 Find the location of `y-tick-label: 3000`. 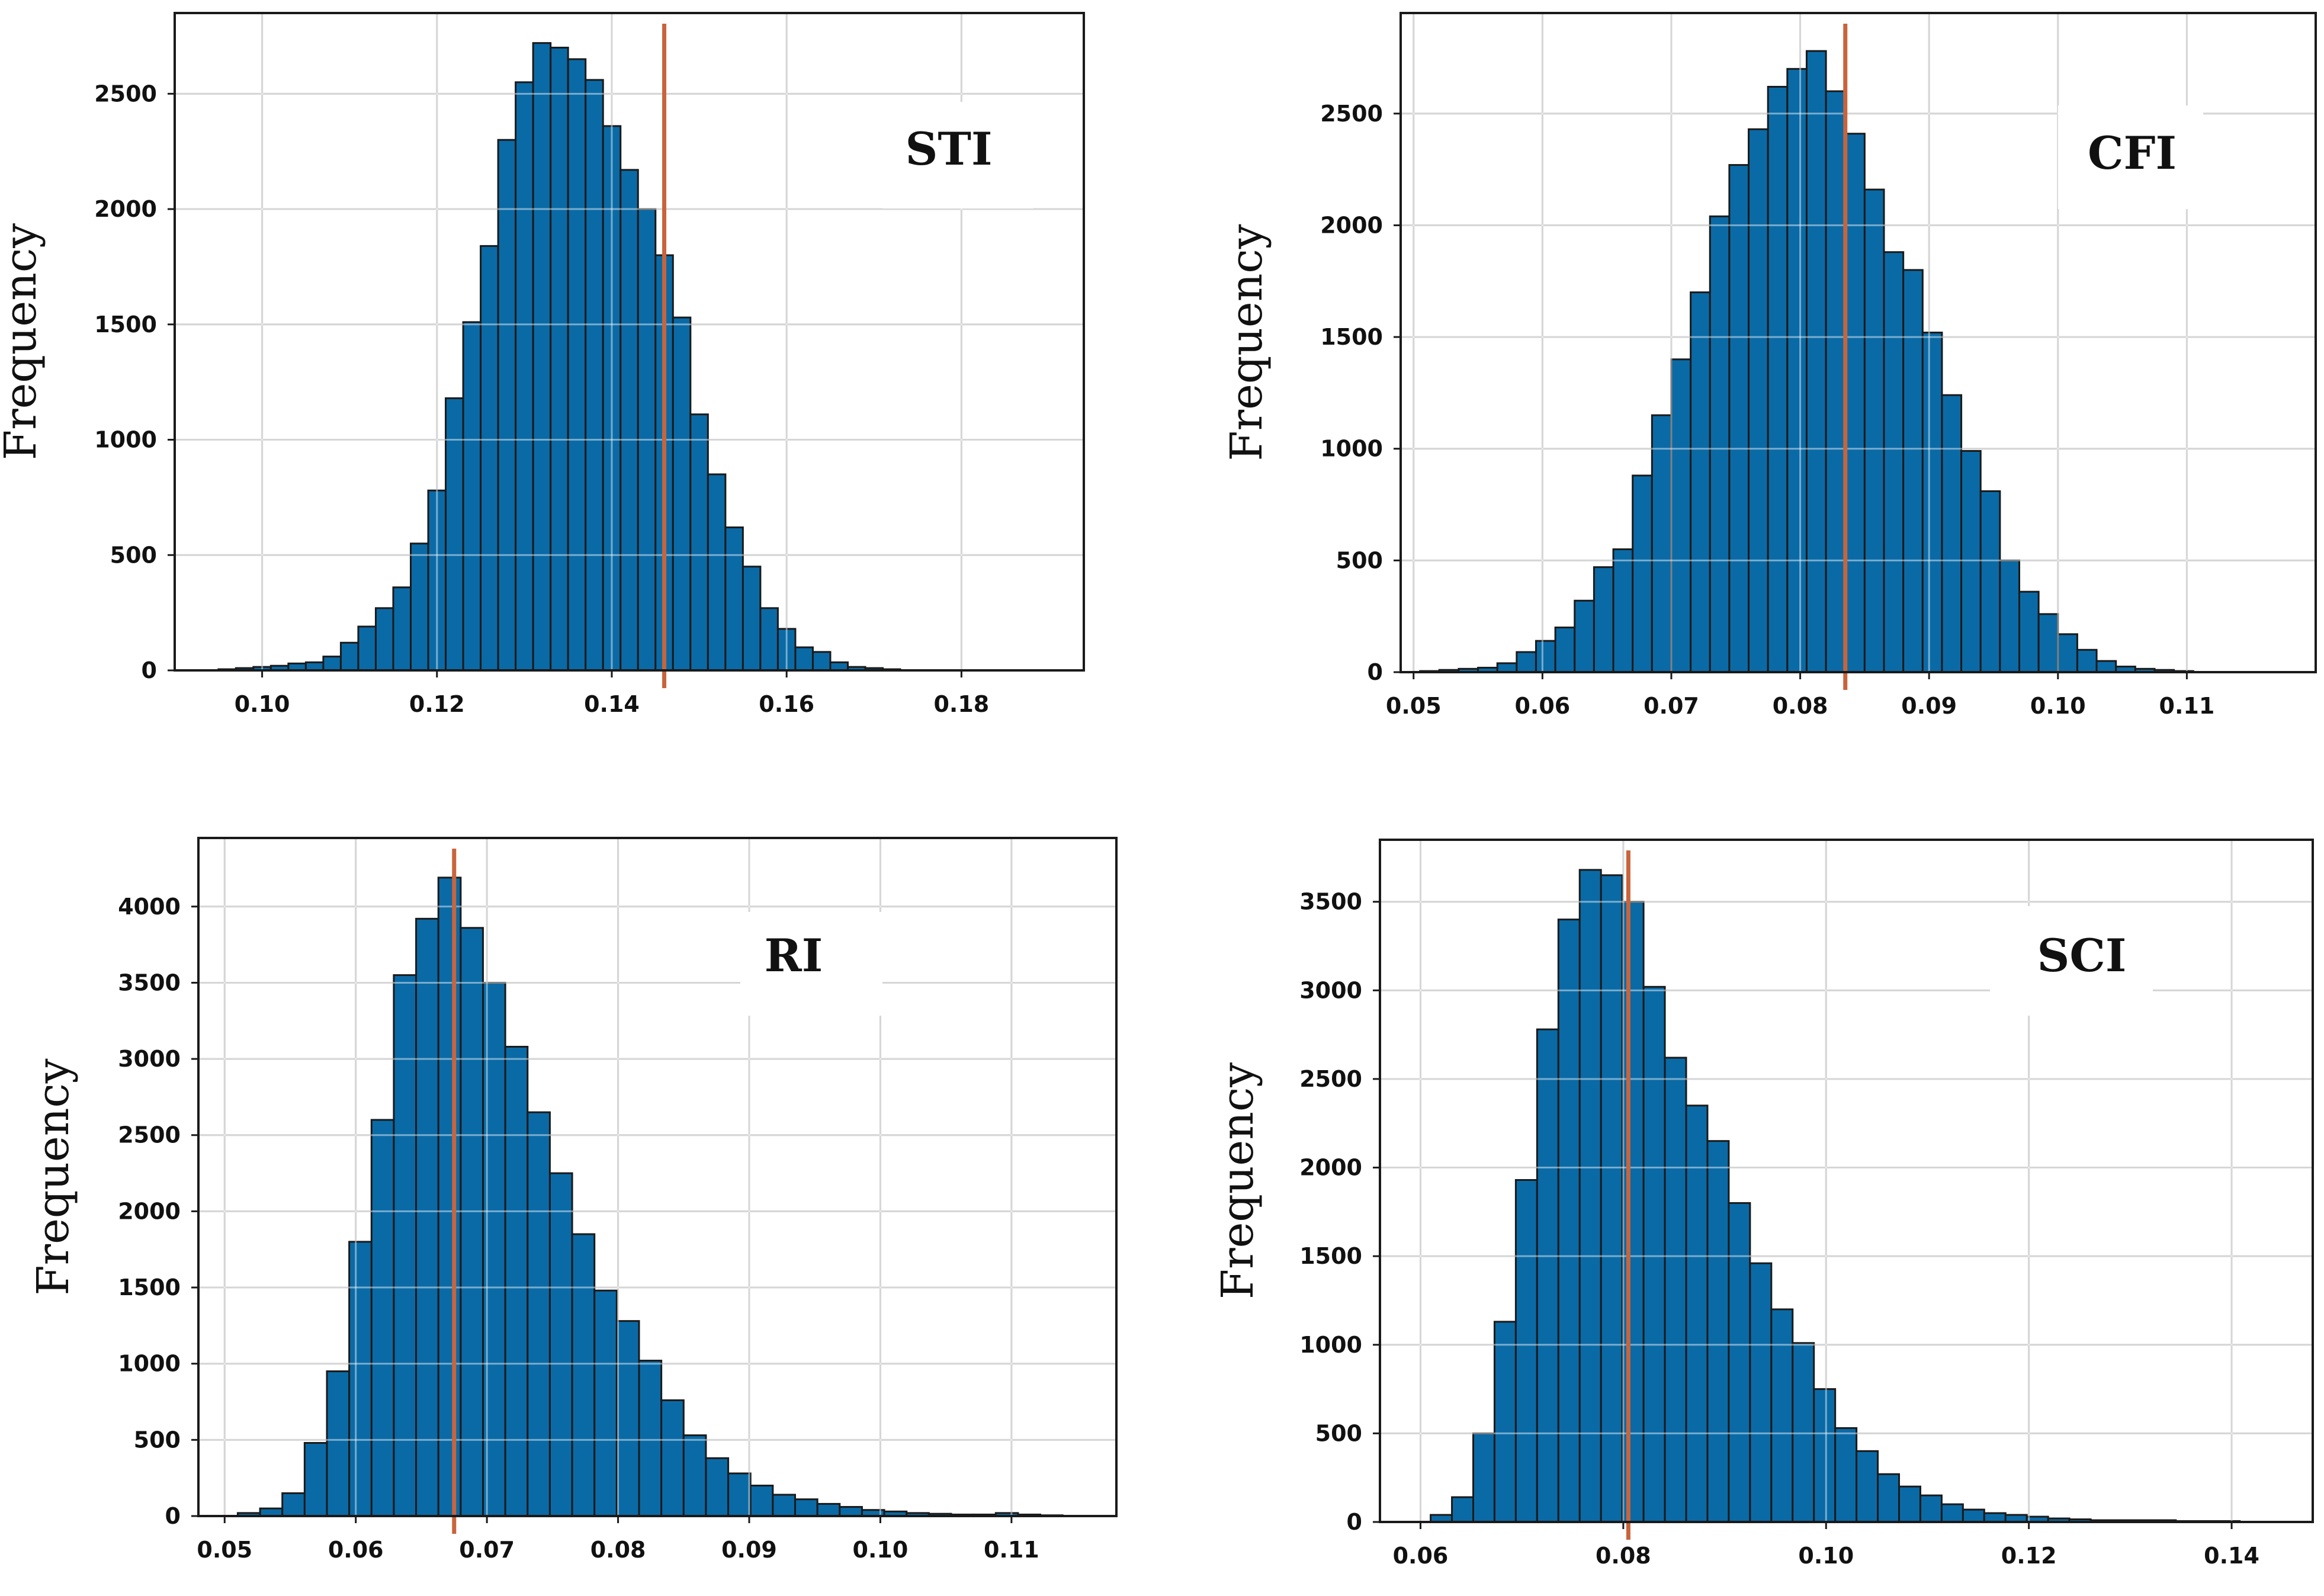

y-tick-label: 3000 is located at coordinates (149, 1059).